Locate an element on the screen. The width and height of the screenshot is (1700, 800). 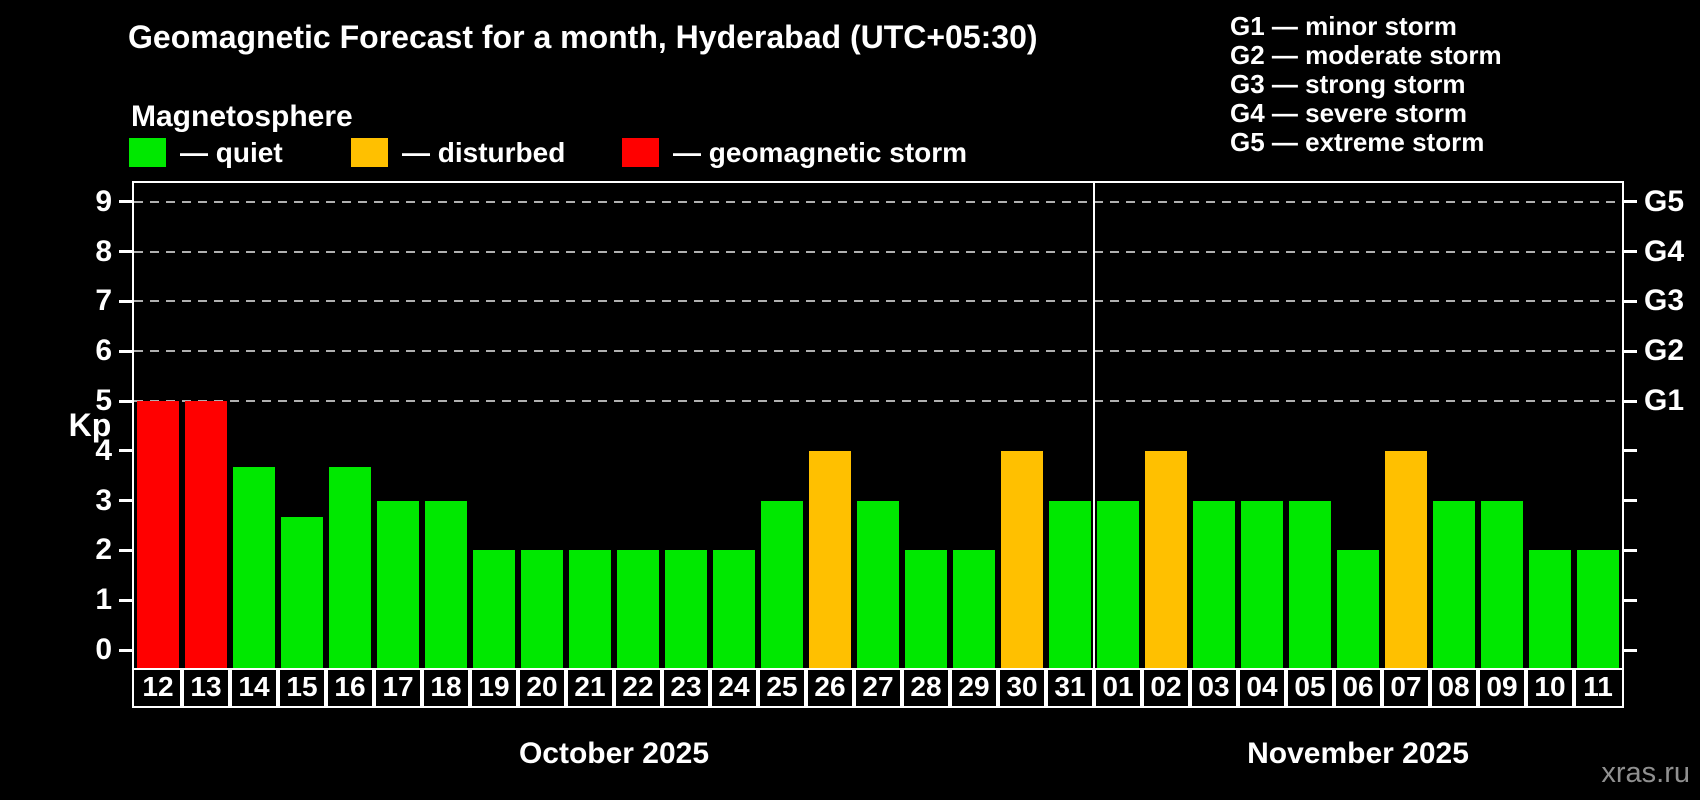
day-label-20: 20 is located at coordinates (542, 688).